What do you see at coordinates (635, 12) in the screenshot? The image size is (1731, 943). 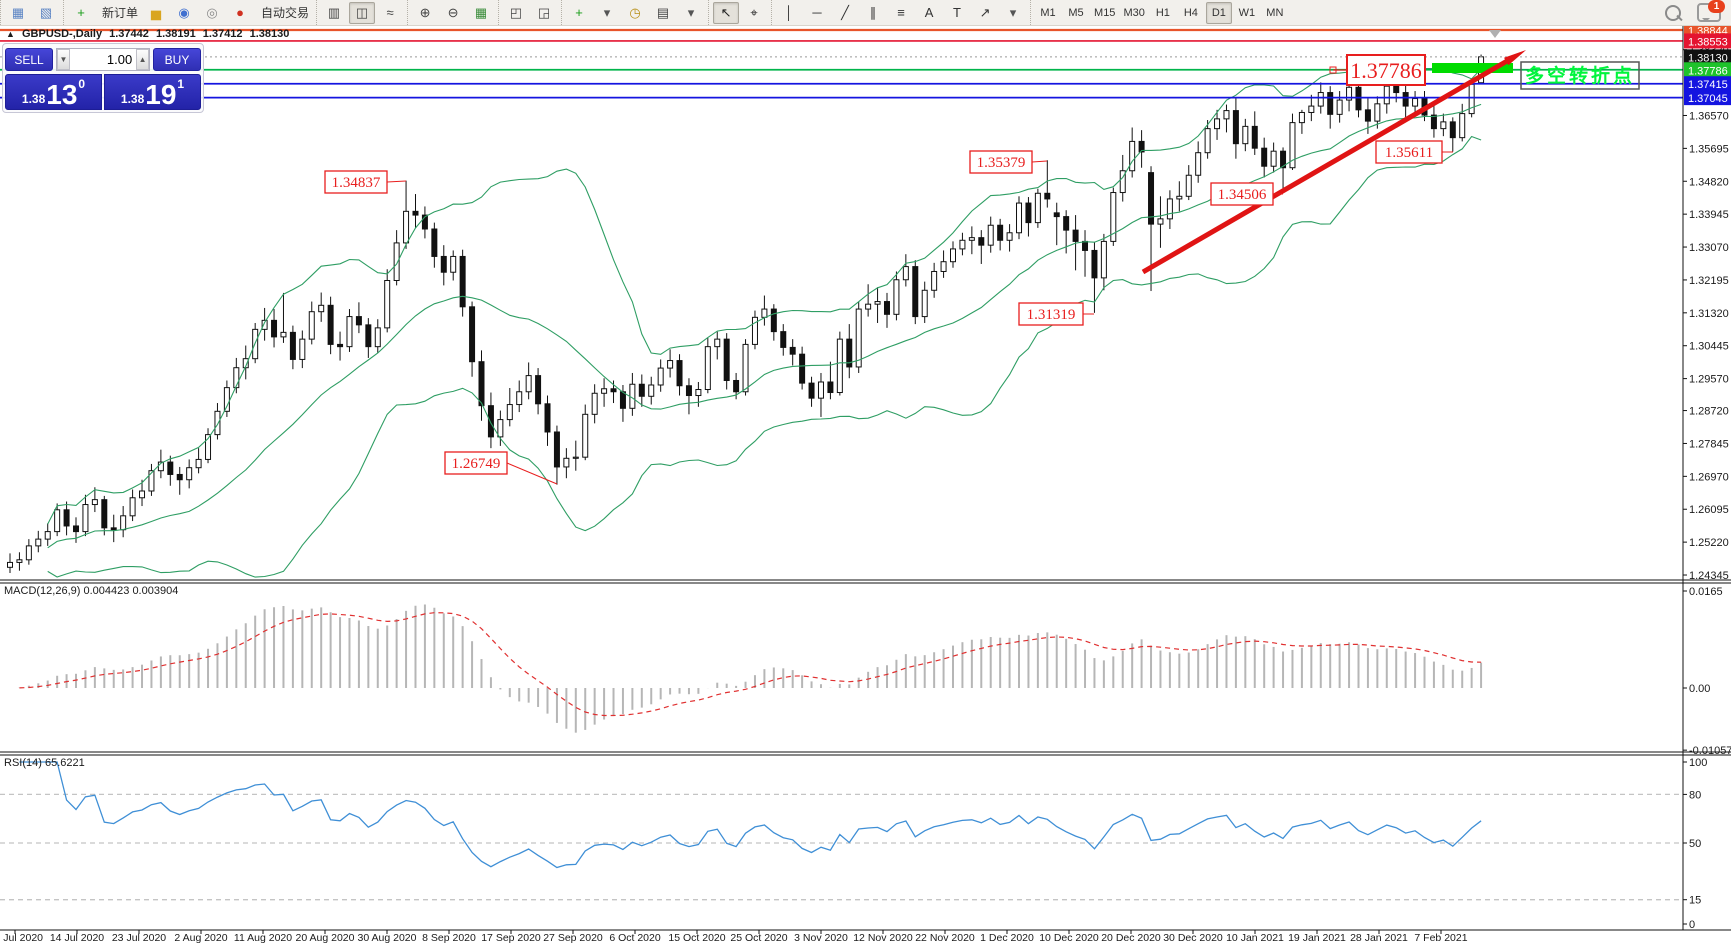 I see `periods-clock-icon: ◷` at bounding box center [635, 12].